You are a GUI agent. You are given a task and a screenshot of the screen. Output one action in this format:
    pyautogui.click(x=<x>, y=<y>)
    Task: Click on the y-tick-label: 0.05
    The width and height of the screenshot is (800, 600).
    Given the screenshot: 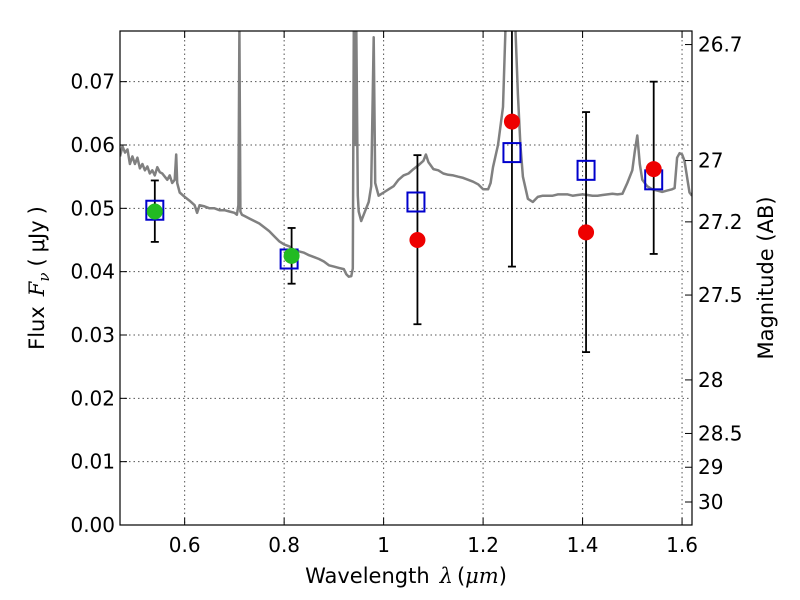 What is the action you would take?
    pyautogui.click(x=92, y=208)
    